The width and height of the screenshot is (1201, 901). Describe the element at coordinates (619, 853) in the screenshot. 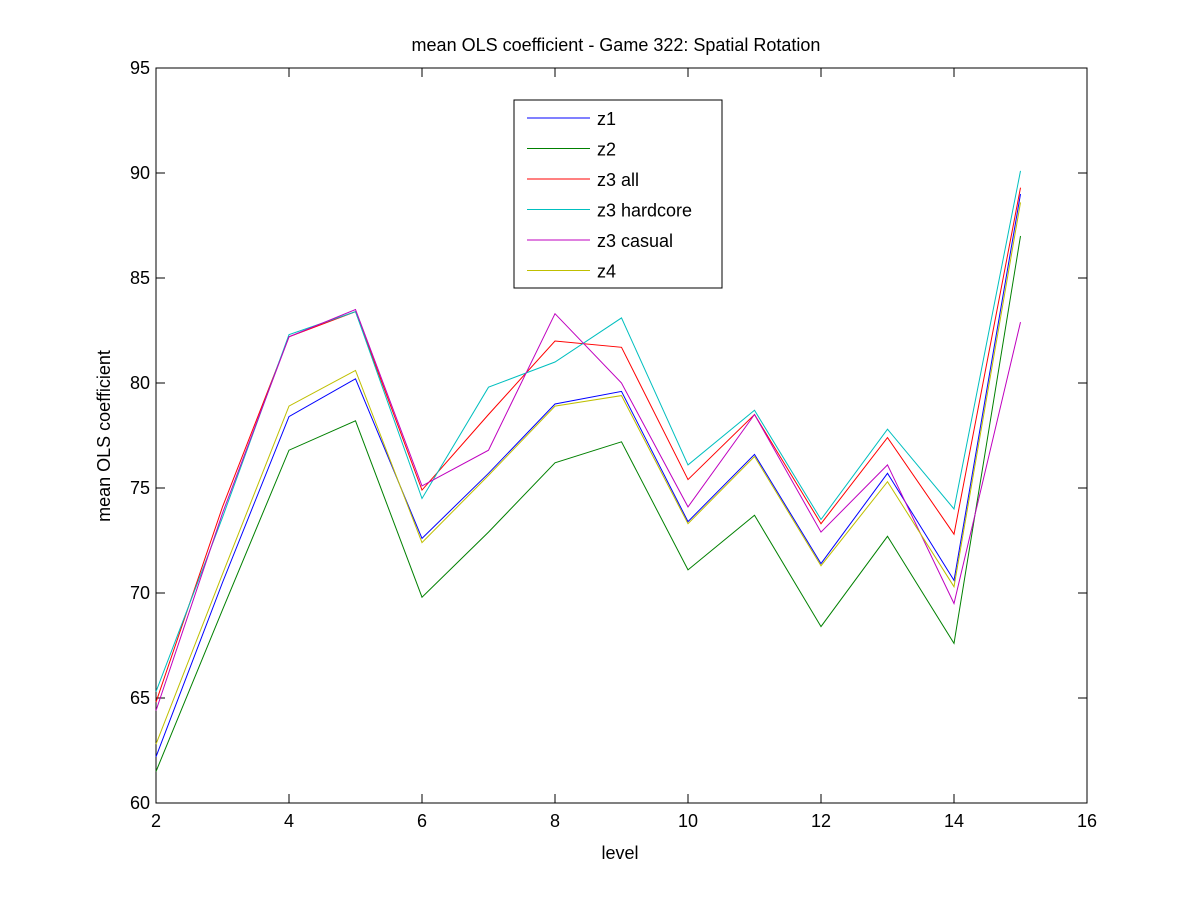

I see `x-axis-label: level` at that location.